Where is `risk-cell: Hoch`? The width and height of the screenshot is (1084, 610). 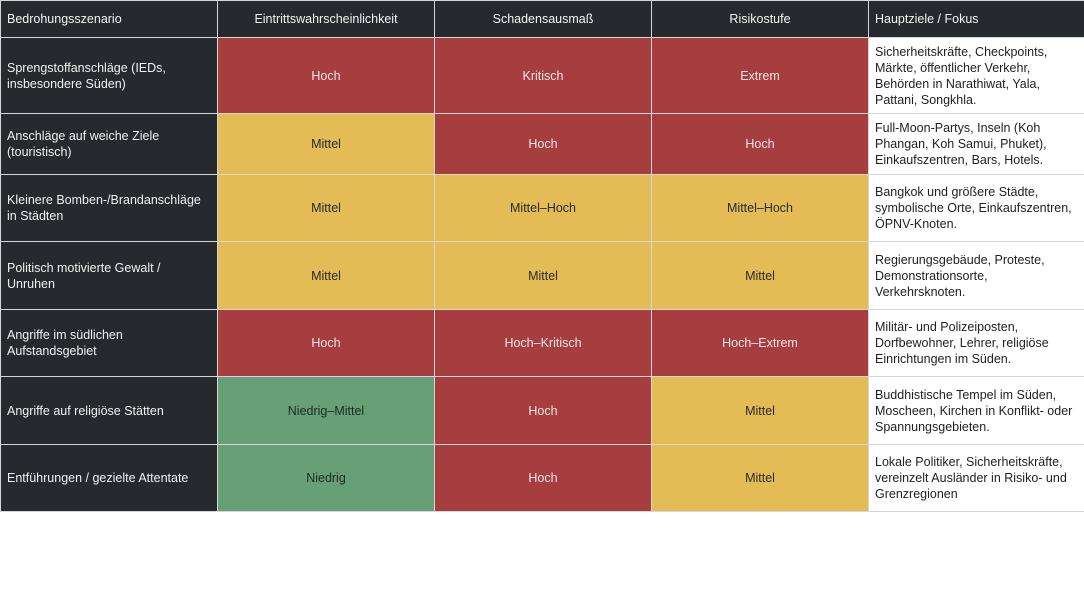
risk-cell: Hoch is located at coordinates (760, 144).